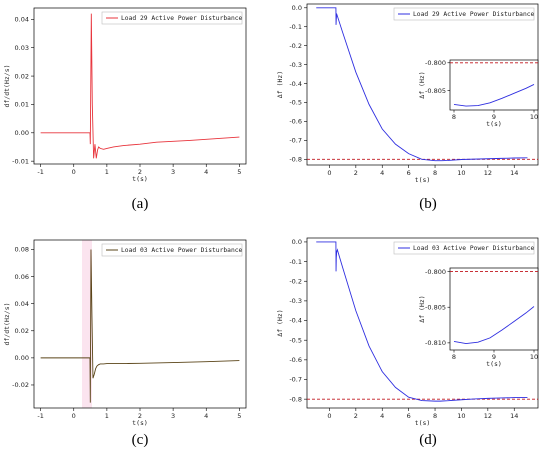 The image size is (550, 454). Describe the element at coordinates (87, 324) in the screenshot. I see `highlight-band` at that location.